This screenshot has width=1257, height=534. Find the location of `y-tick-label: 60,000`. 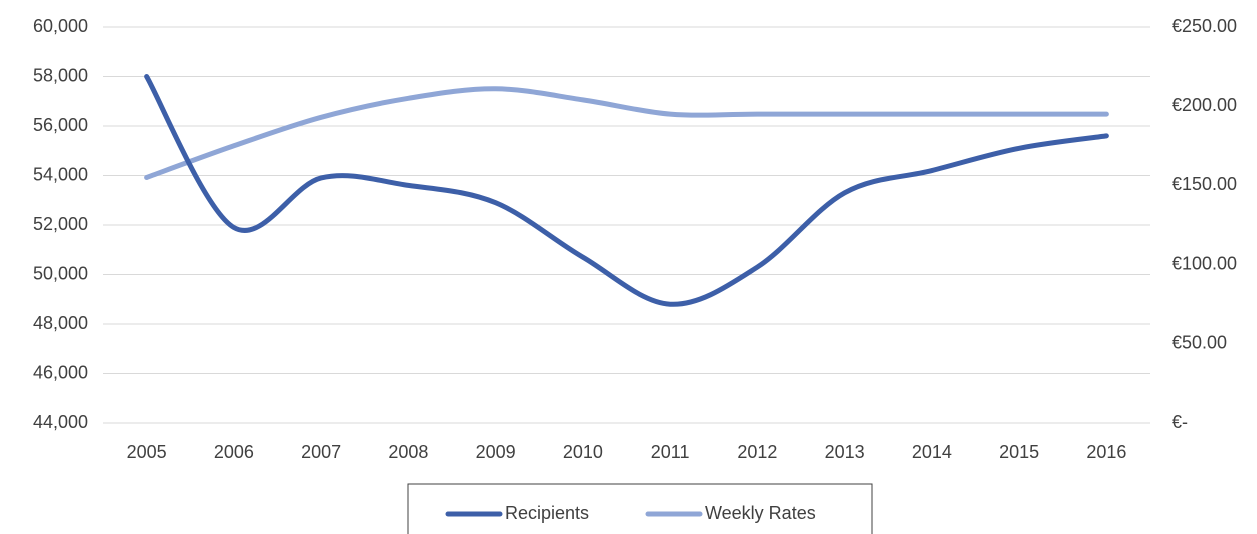

y-tick-label: 60,000 is located at coordinates (60, 26).